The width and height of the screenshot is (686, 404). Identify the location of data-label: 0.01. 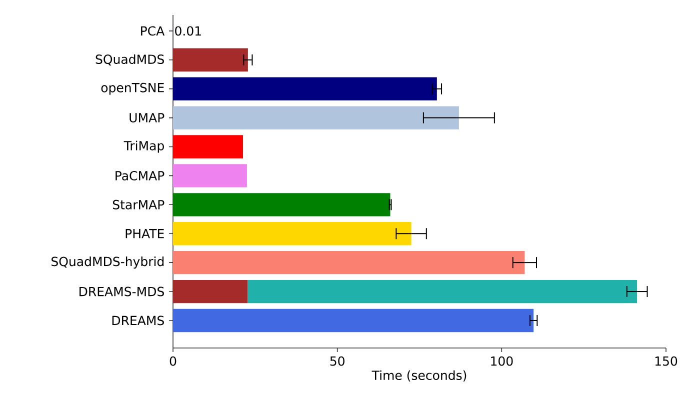
(188, 31).